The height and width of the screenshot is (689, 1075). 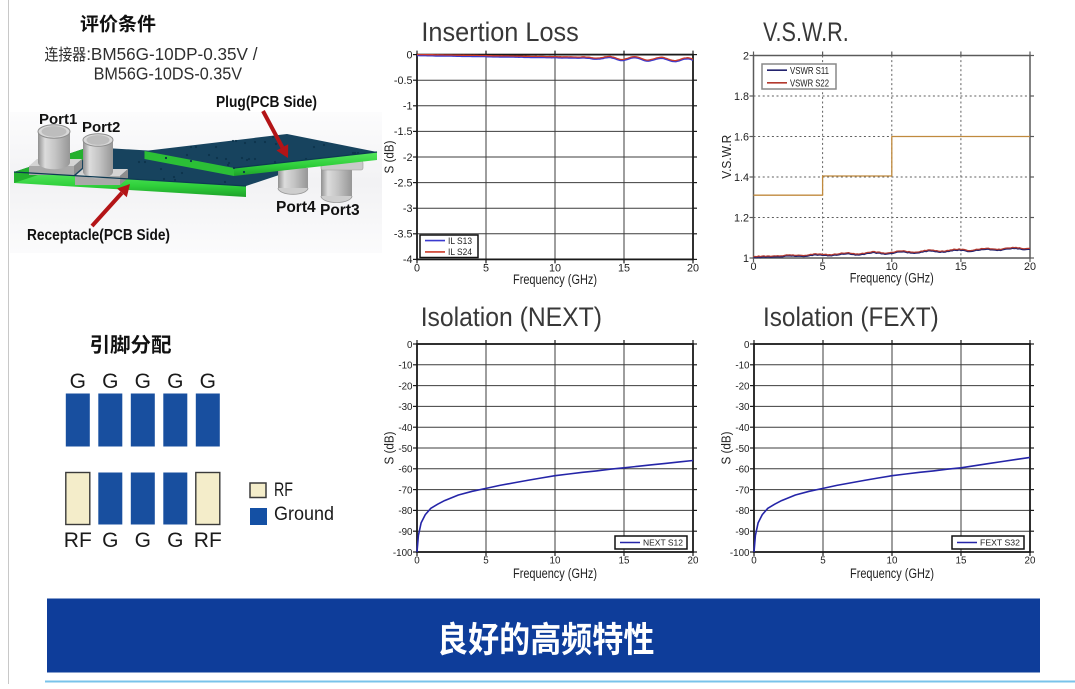 I want to click on svg-text: BM56G-10DP-0.35V /, so click(x=174, y=54).